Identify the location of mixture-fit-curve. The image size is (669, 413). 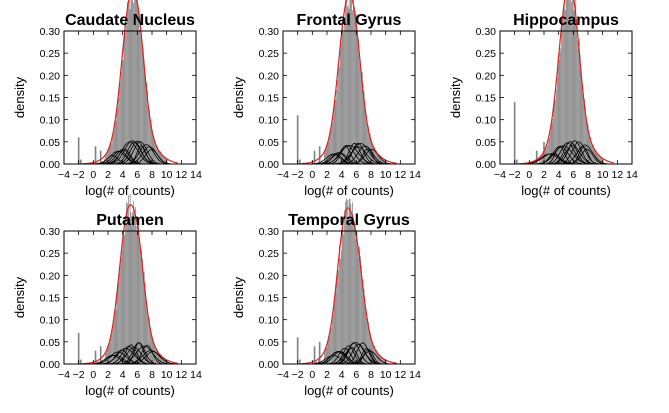
(130, 284).